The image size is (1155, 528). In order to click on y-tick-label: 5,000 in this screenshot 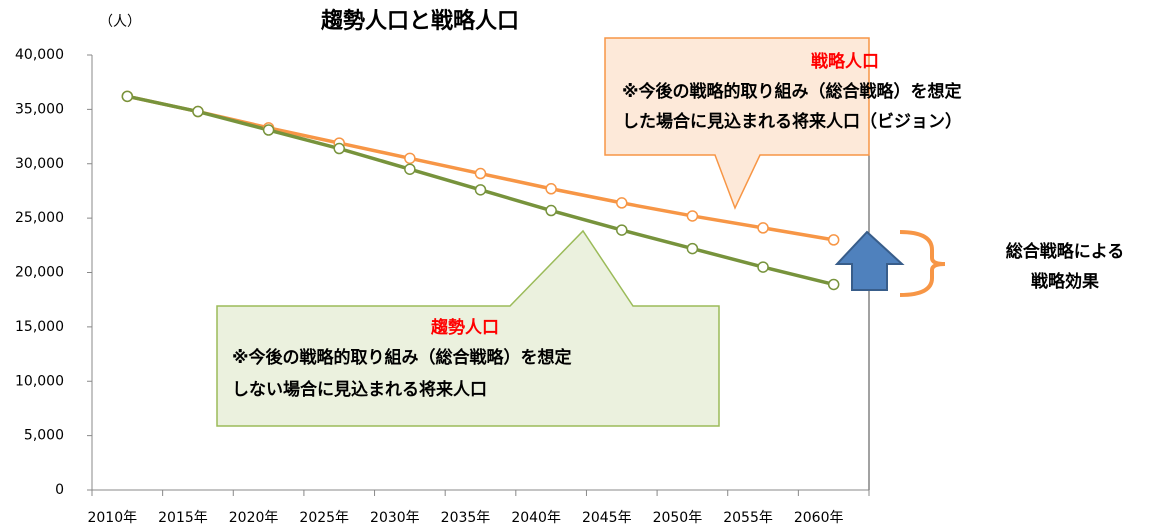, I will do `click(44, 436)`.